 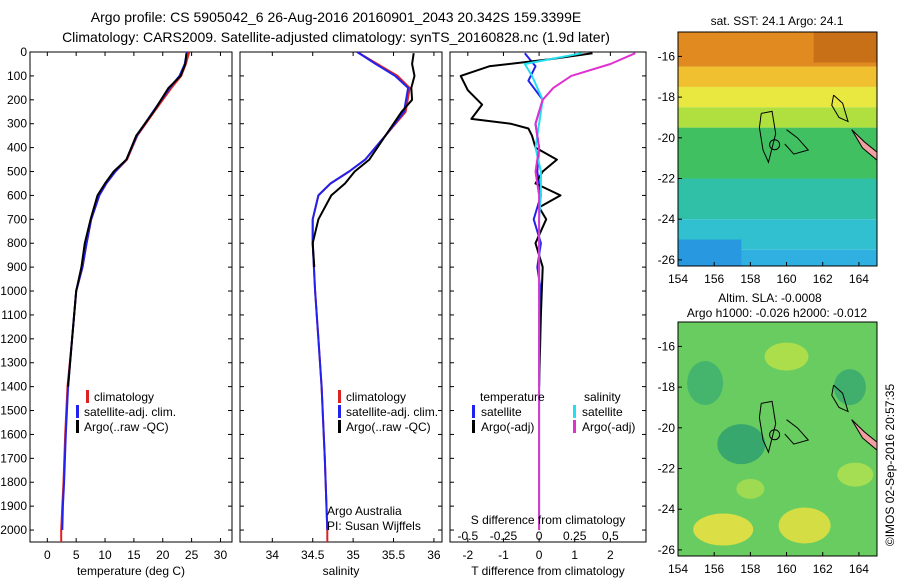 I want to click on map-y-tick-label: -22, so click(x=667, y=469).